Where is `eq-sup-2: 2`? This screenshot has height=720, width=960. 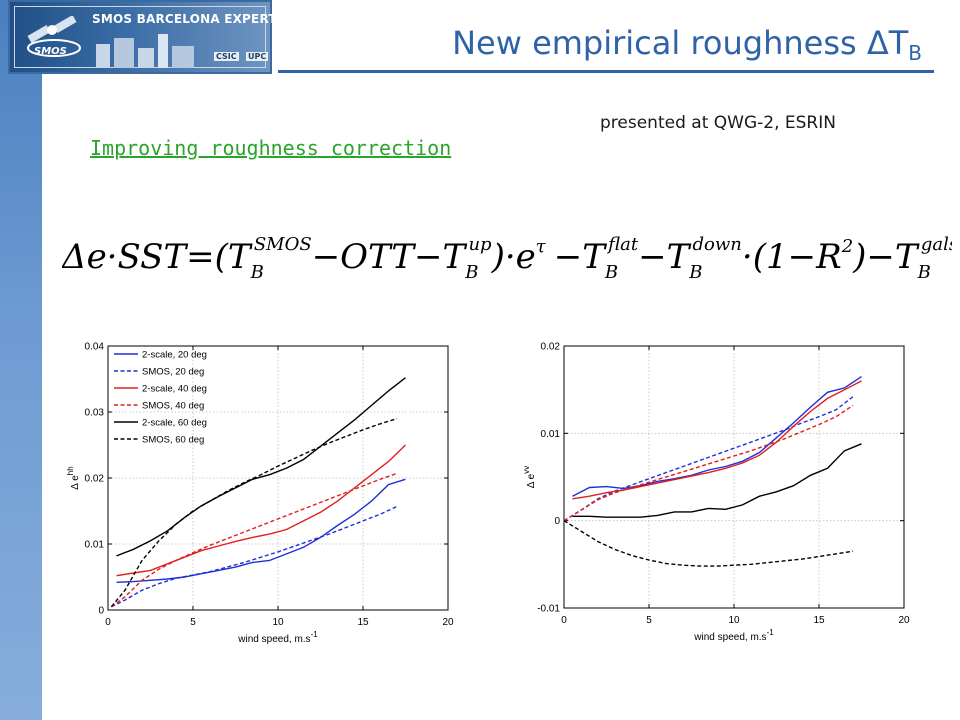 eq-sup-2: 2 is located at coordinates (847, 246).